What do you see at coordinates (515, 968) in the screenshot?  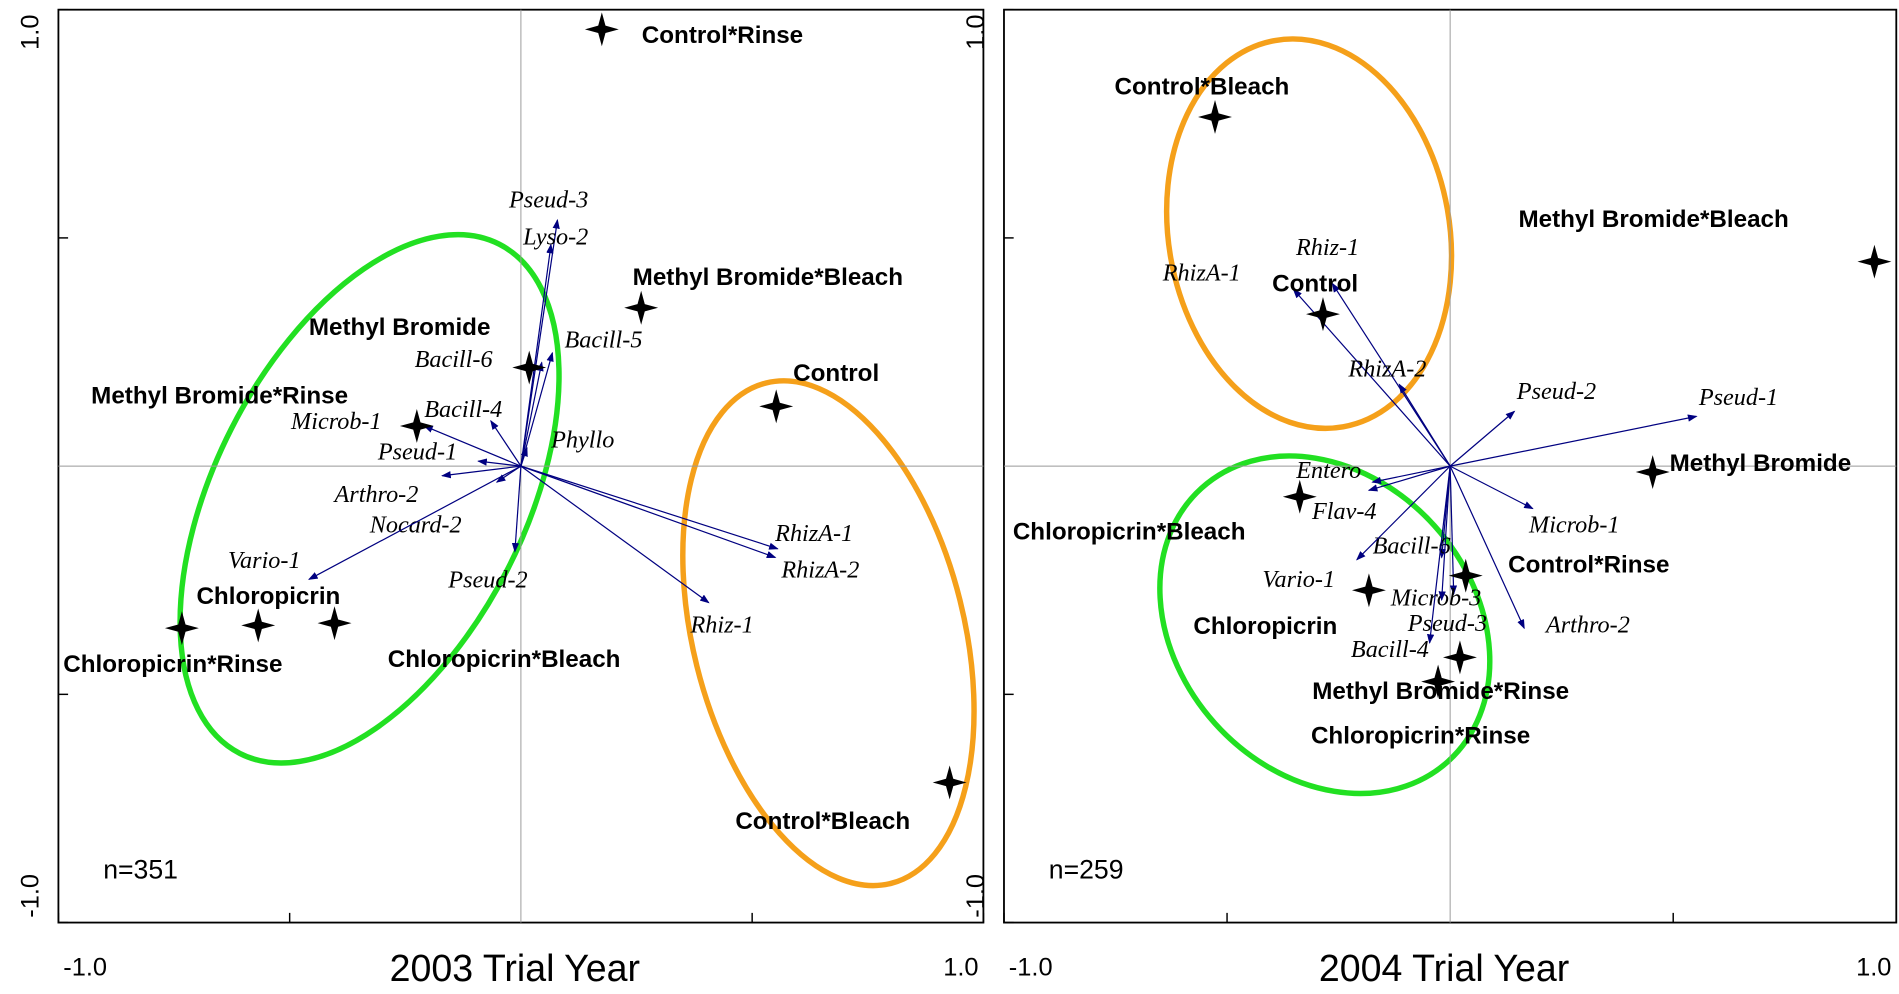 I see `x-axis-title: 2003 Trial Year` at bounding box center [515, 968].